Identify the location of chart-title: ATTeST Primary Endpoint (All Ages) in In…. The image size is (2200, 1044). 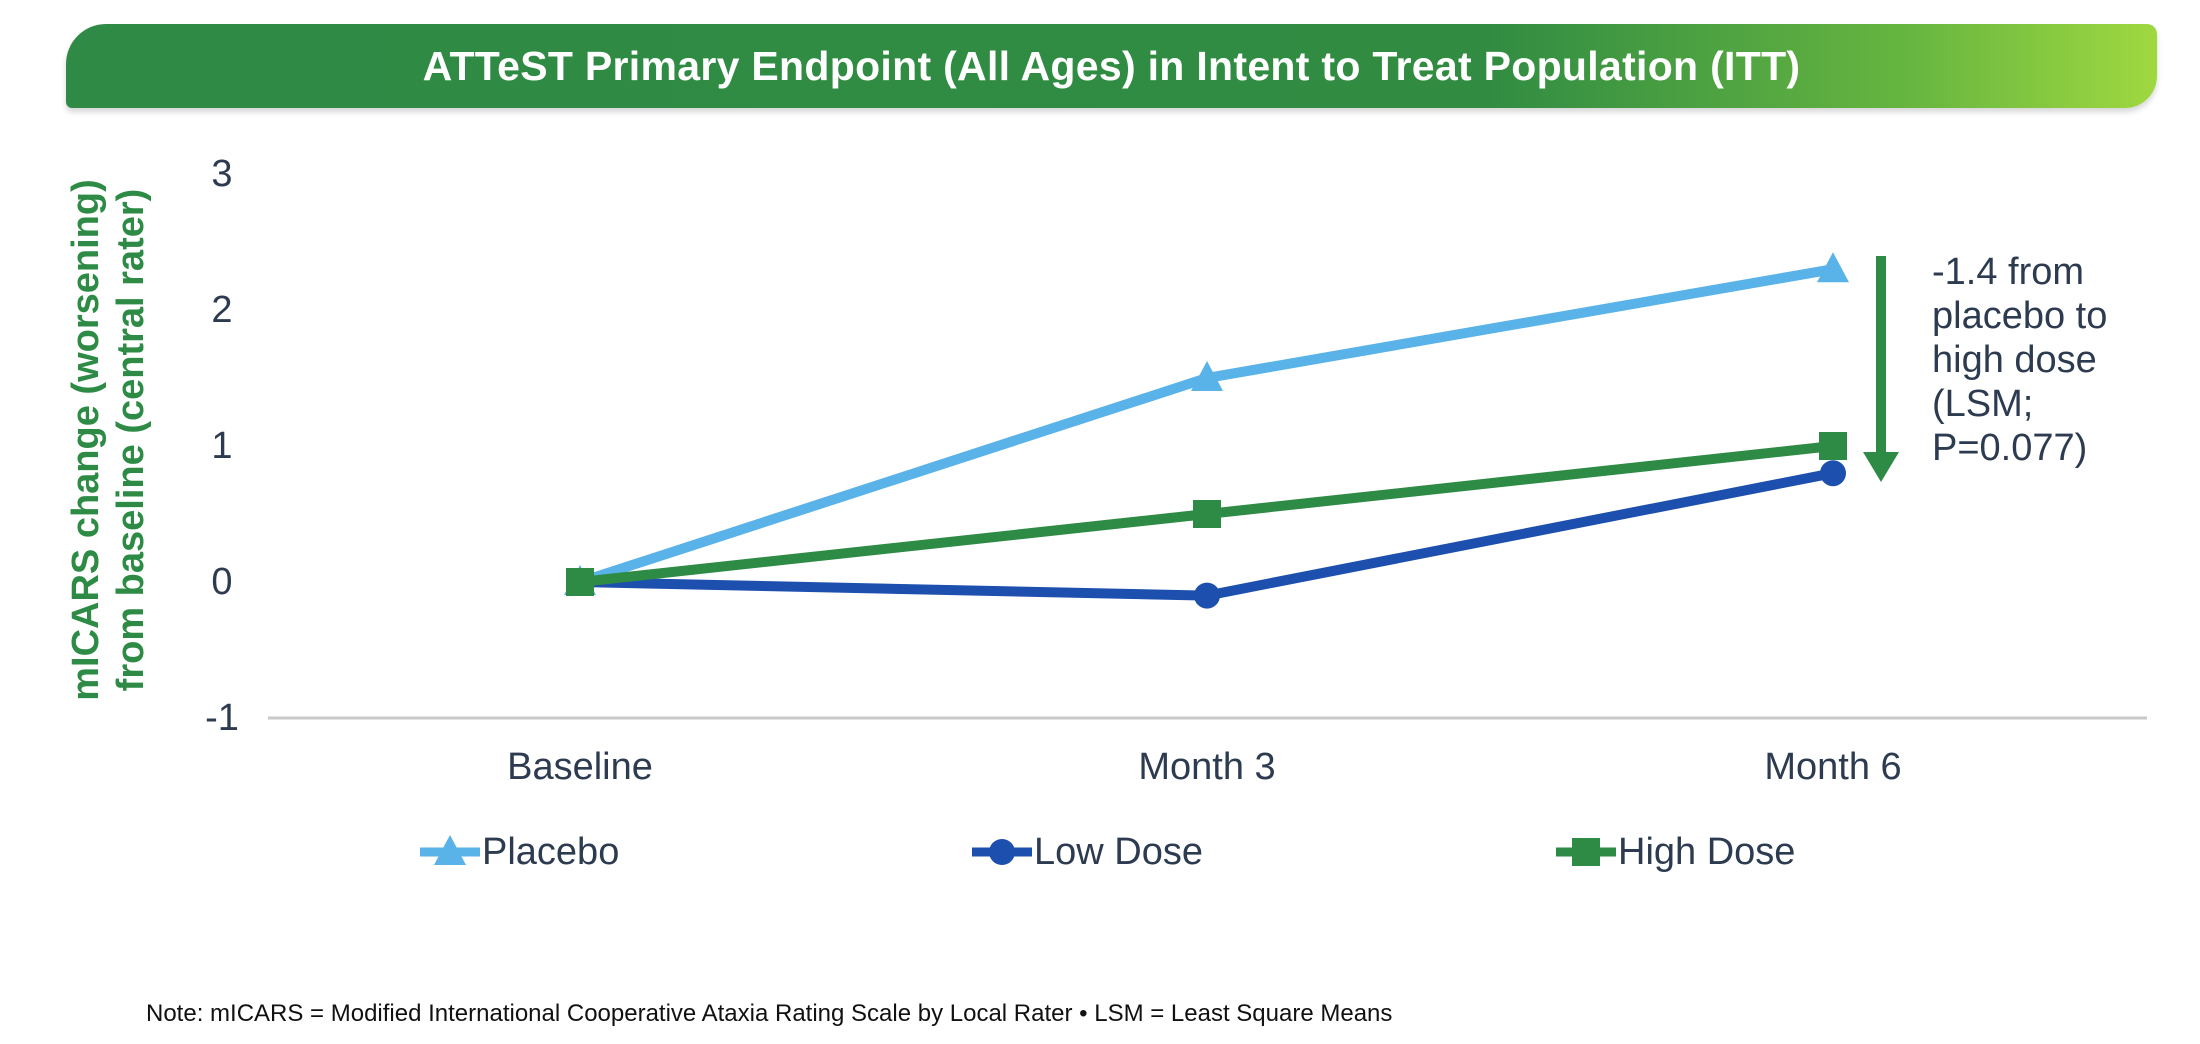
(1111, 65).